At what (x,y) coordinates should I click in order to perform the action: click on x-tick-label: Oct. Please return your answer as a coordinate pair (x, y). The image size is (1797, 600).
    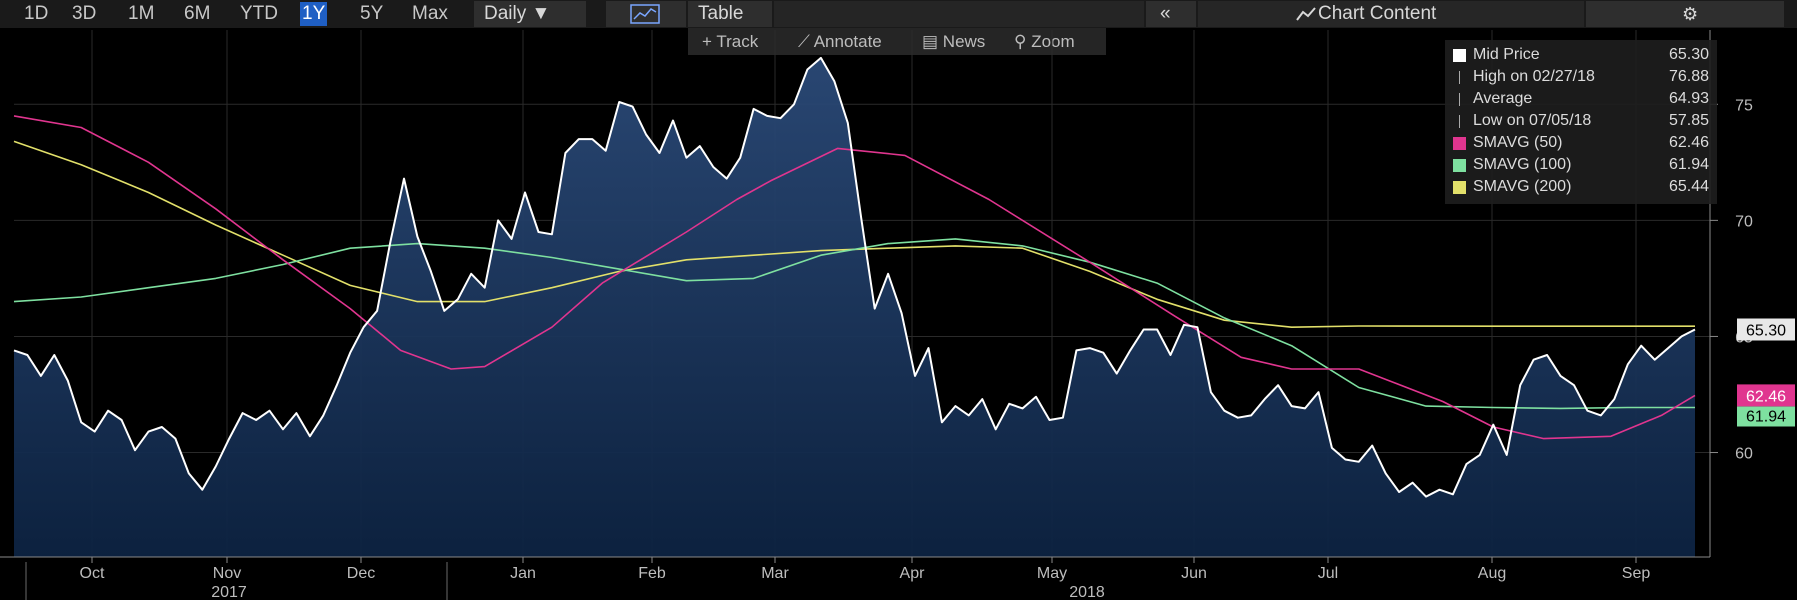
    Looking at the image, I should click on (92, 573).